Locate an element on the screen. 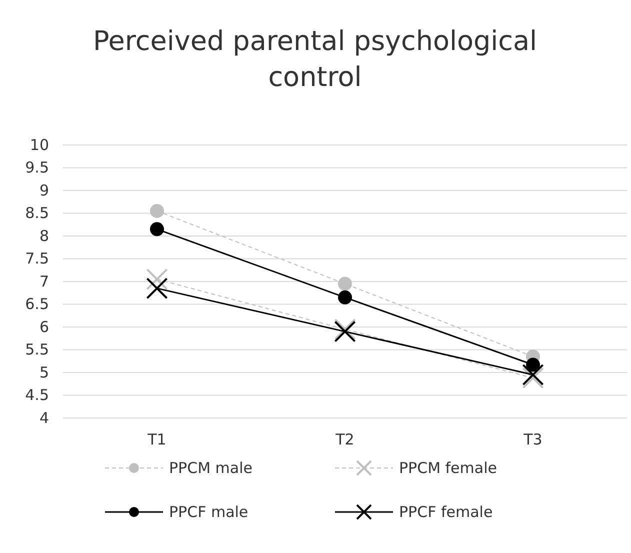 The width and height of the screenshot is (631, 553). y-tick-label: 5.5 is located at coordinates (37, 349).